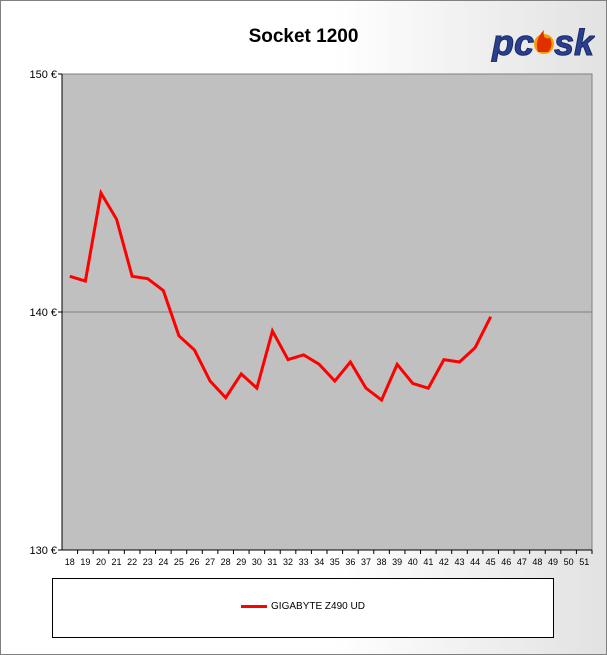 This screenshot has width=607, height=655. I want to click on x-tick-label: 51, so click(584, 562).